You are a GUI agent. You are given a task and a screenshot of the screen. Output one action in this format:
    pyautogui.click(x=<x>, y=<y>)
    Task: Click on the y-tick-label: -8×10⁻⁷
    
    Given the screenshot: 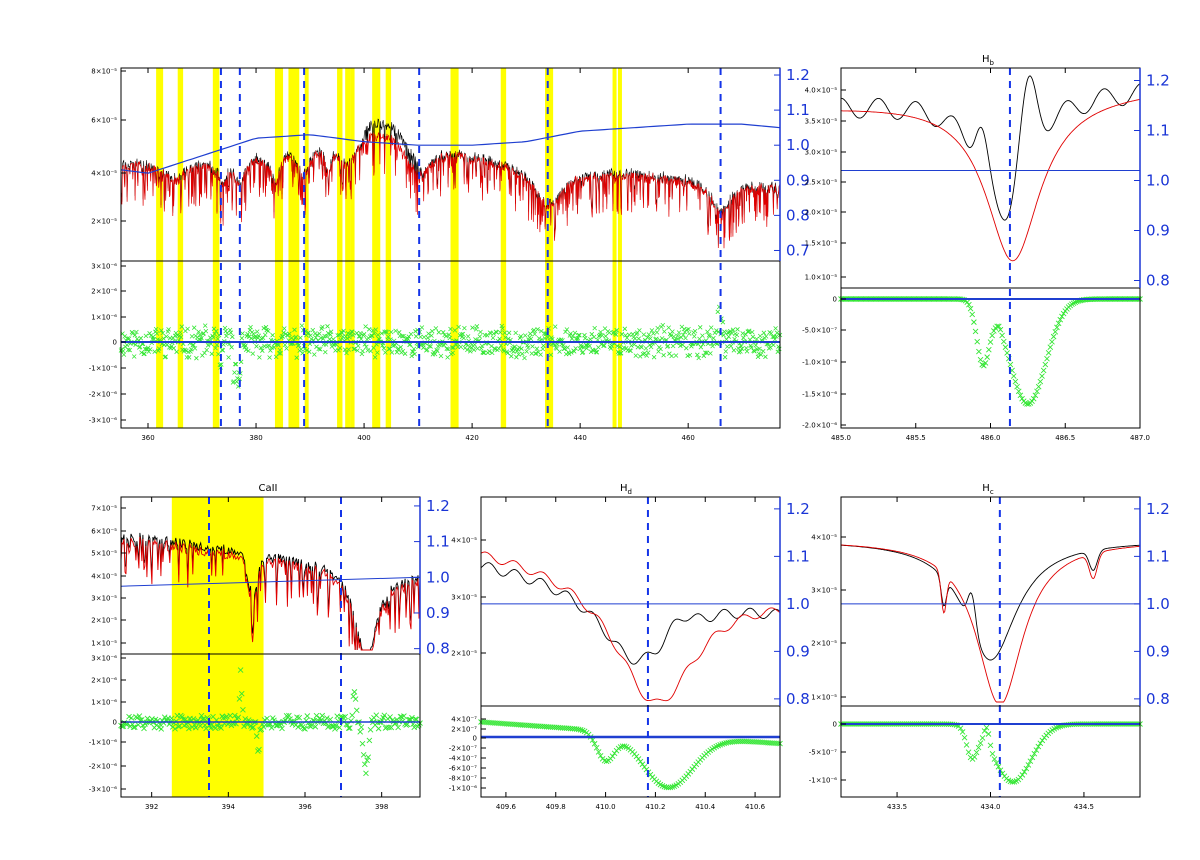 What is the action you would take?
    pyautogui.click(x=463, y=779)
    